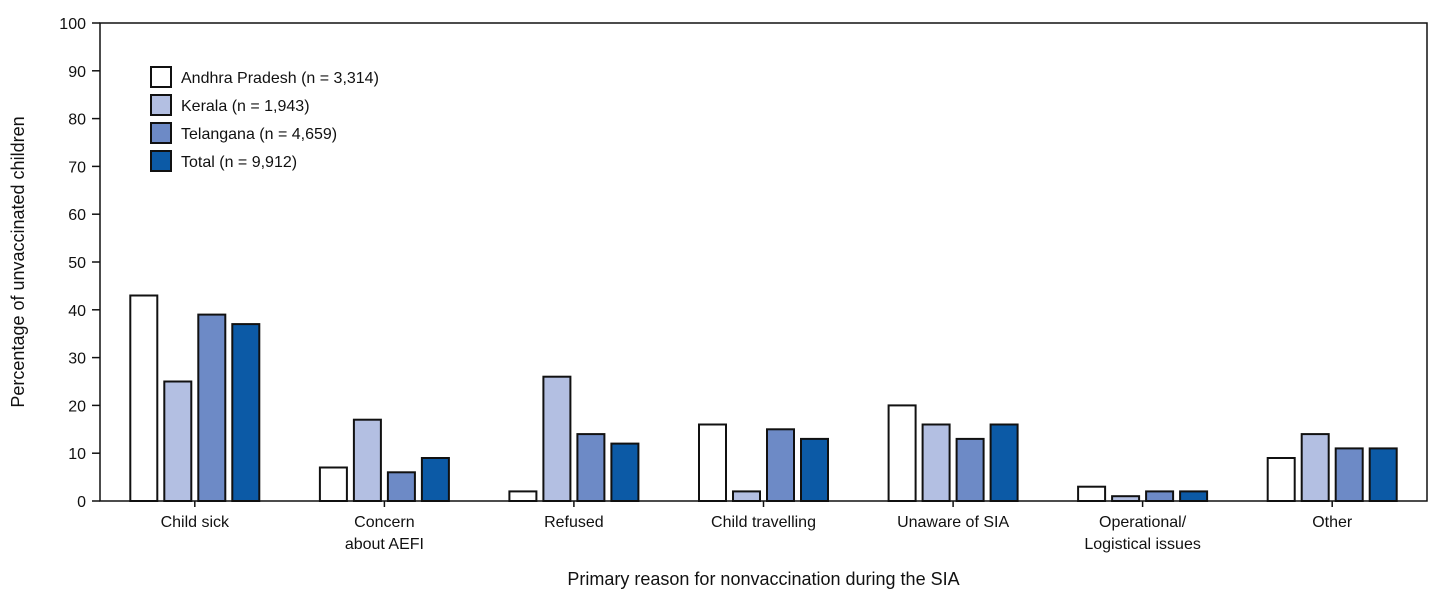 This screenshot has width=1435, height=593. Describe the element at coordinates (1142, 533) in the screenshot. I see `x-tick-label: Operational/Logistical issues` at that location.